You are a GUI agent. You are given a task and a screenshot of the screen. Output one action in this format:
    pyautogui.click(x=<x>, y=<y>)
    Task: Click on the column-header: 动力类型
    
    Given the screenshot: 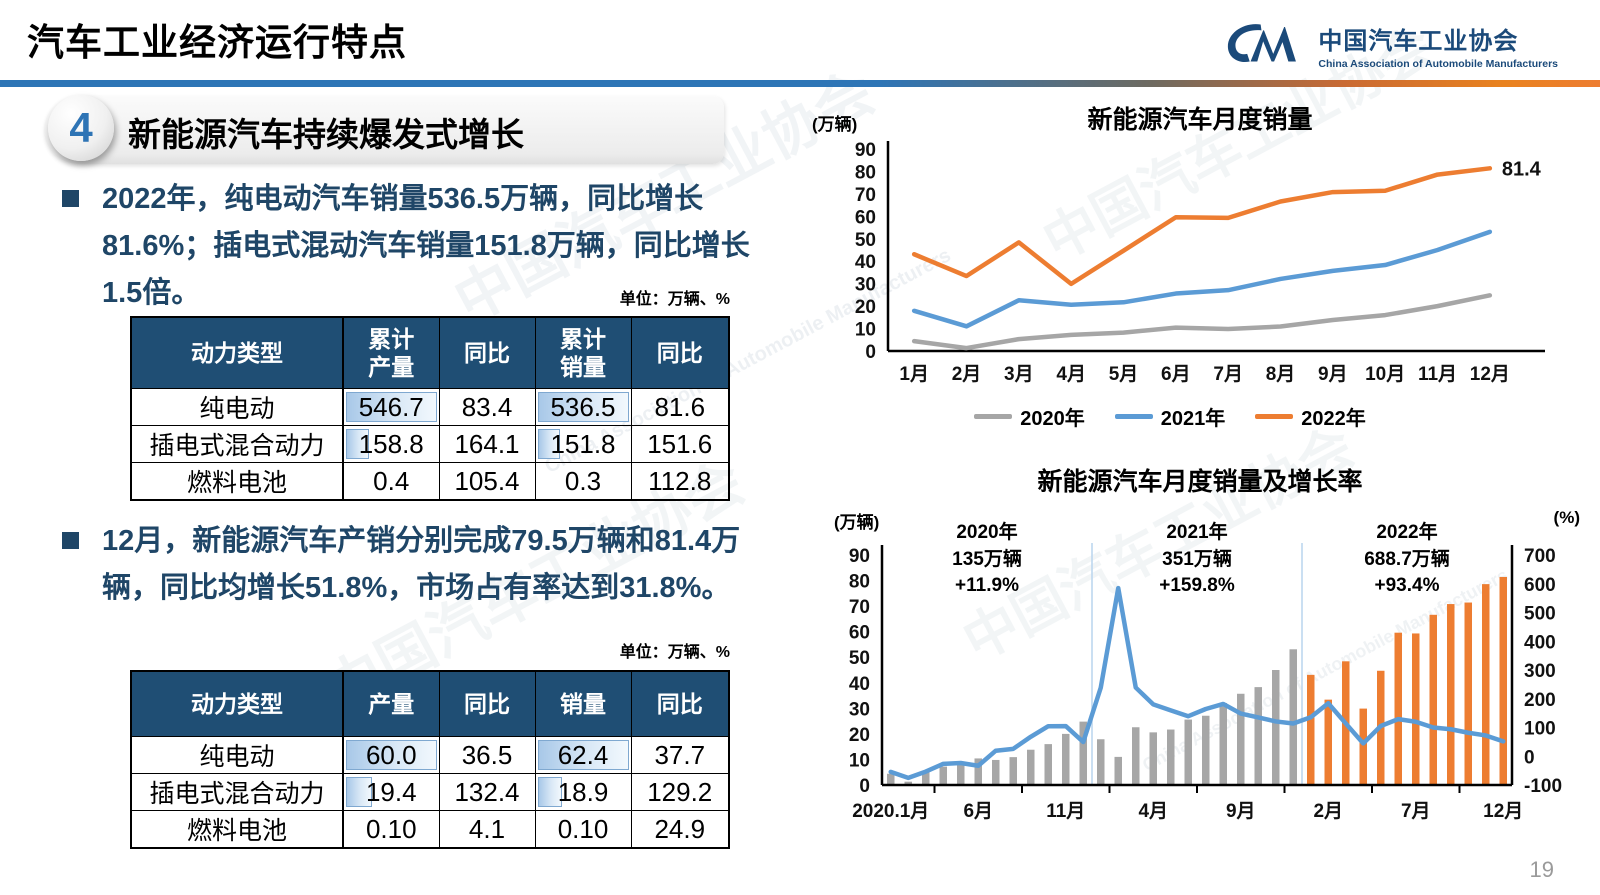 What is the action you would take?
    pyautogui.click(x=237, y=703)
    